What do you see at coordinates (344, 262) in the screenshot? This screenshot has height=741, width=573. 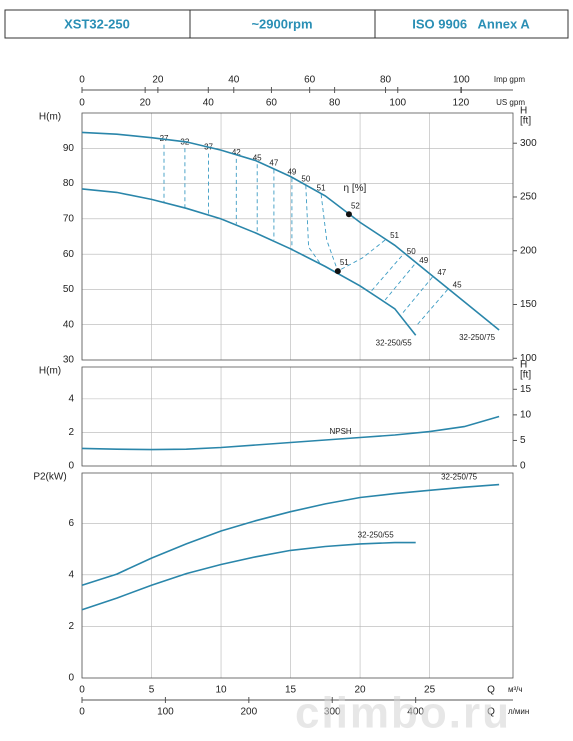 I see `point-label: 51` at bounding box center [344, 262].